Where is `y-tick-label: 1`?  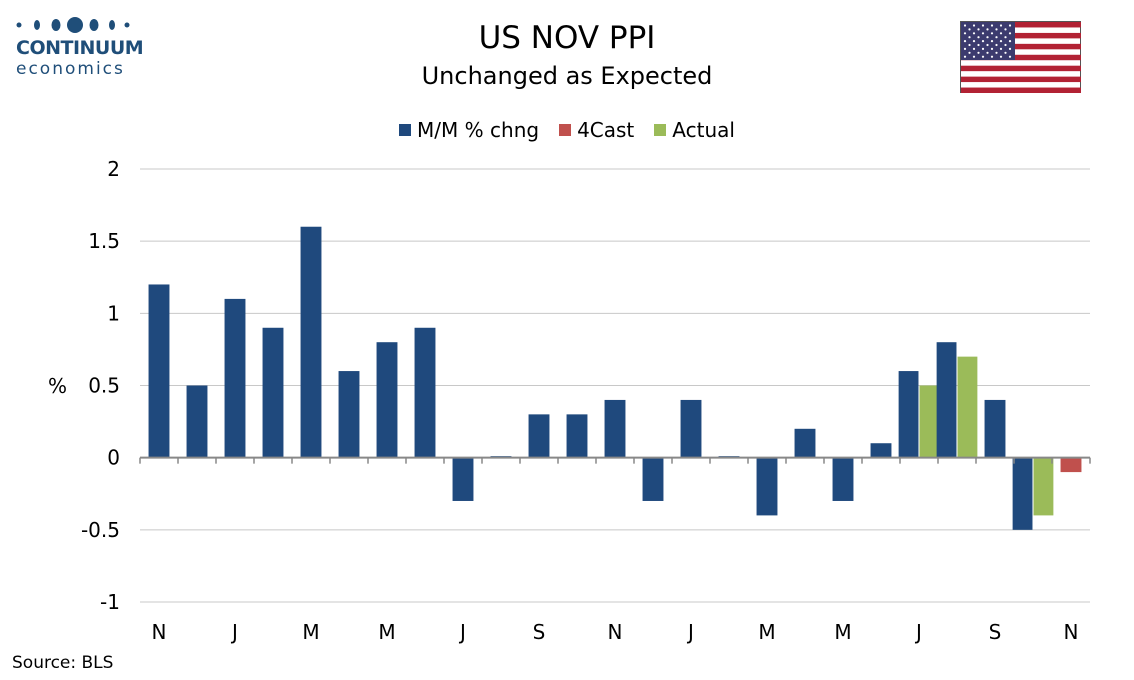 y-tick-label: 1 is located at coordinates (113, 313).